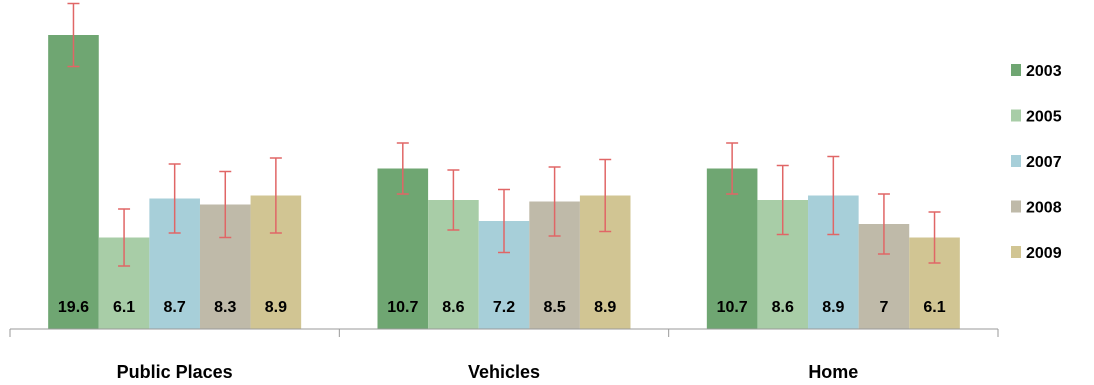 The width and height of the screenshot is (1094, 385). What do you see at coordinates (783, 307) in the screenshot?
I see `data-label-2005-2: 8.6` at bounding box center [783, 307].